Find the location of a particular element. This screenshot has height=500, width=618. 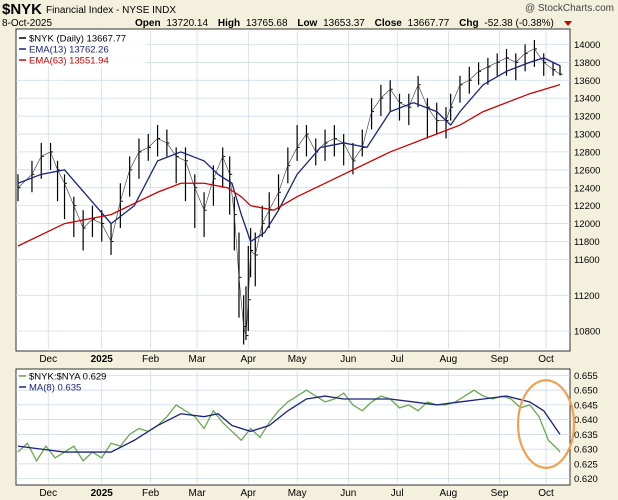

highlight-ellipse-shape is located at coordinates (546, 424).